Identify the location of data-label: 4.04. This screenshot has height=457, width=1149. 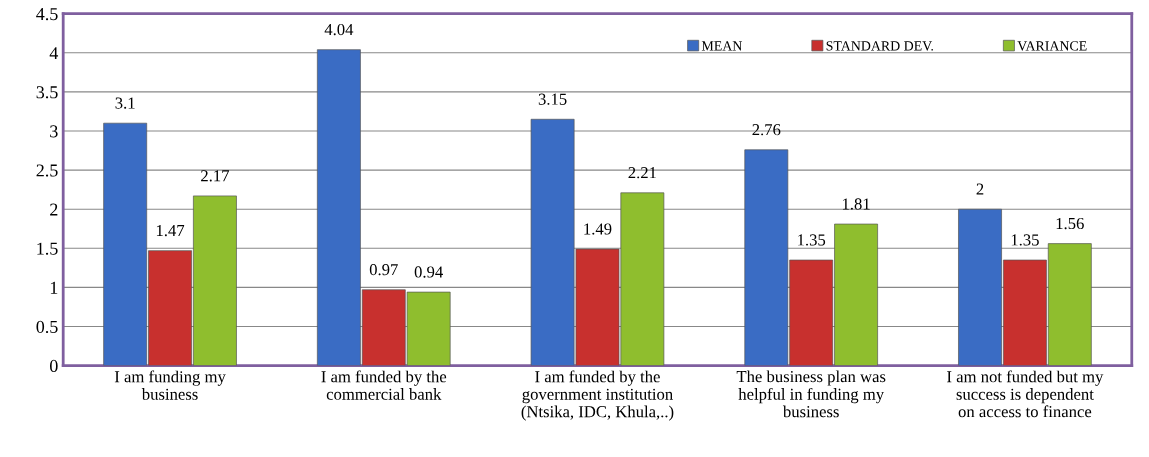
(339, 29).